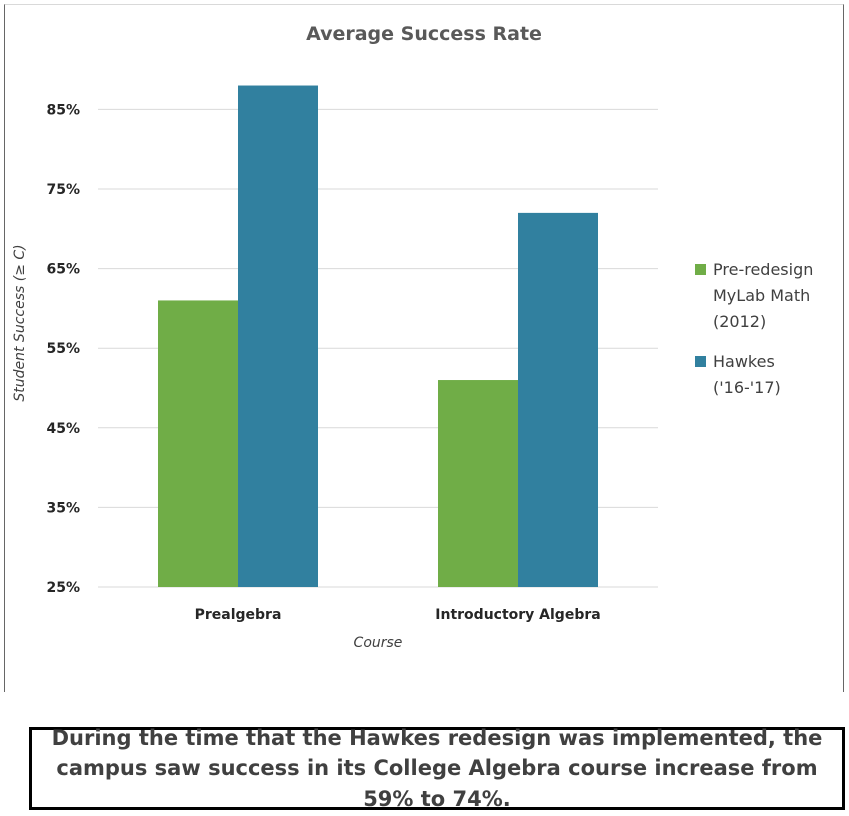 The image size is (849, 816). Describe the element at coordinates (747, 387) in the screenshot. I see `legend-label: ('16-'17)` at that location.